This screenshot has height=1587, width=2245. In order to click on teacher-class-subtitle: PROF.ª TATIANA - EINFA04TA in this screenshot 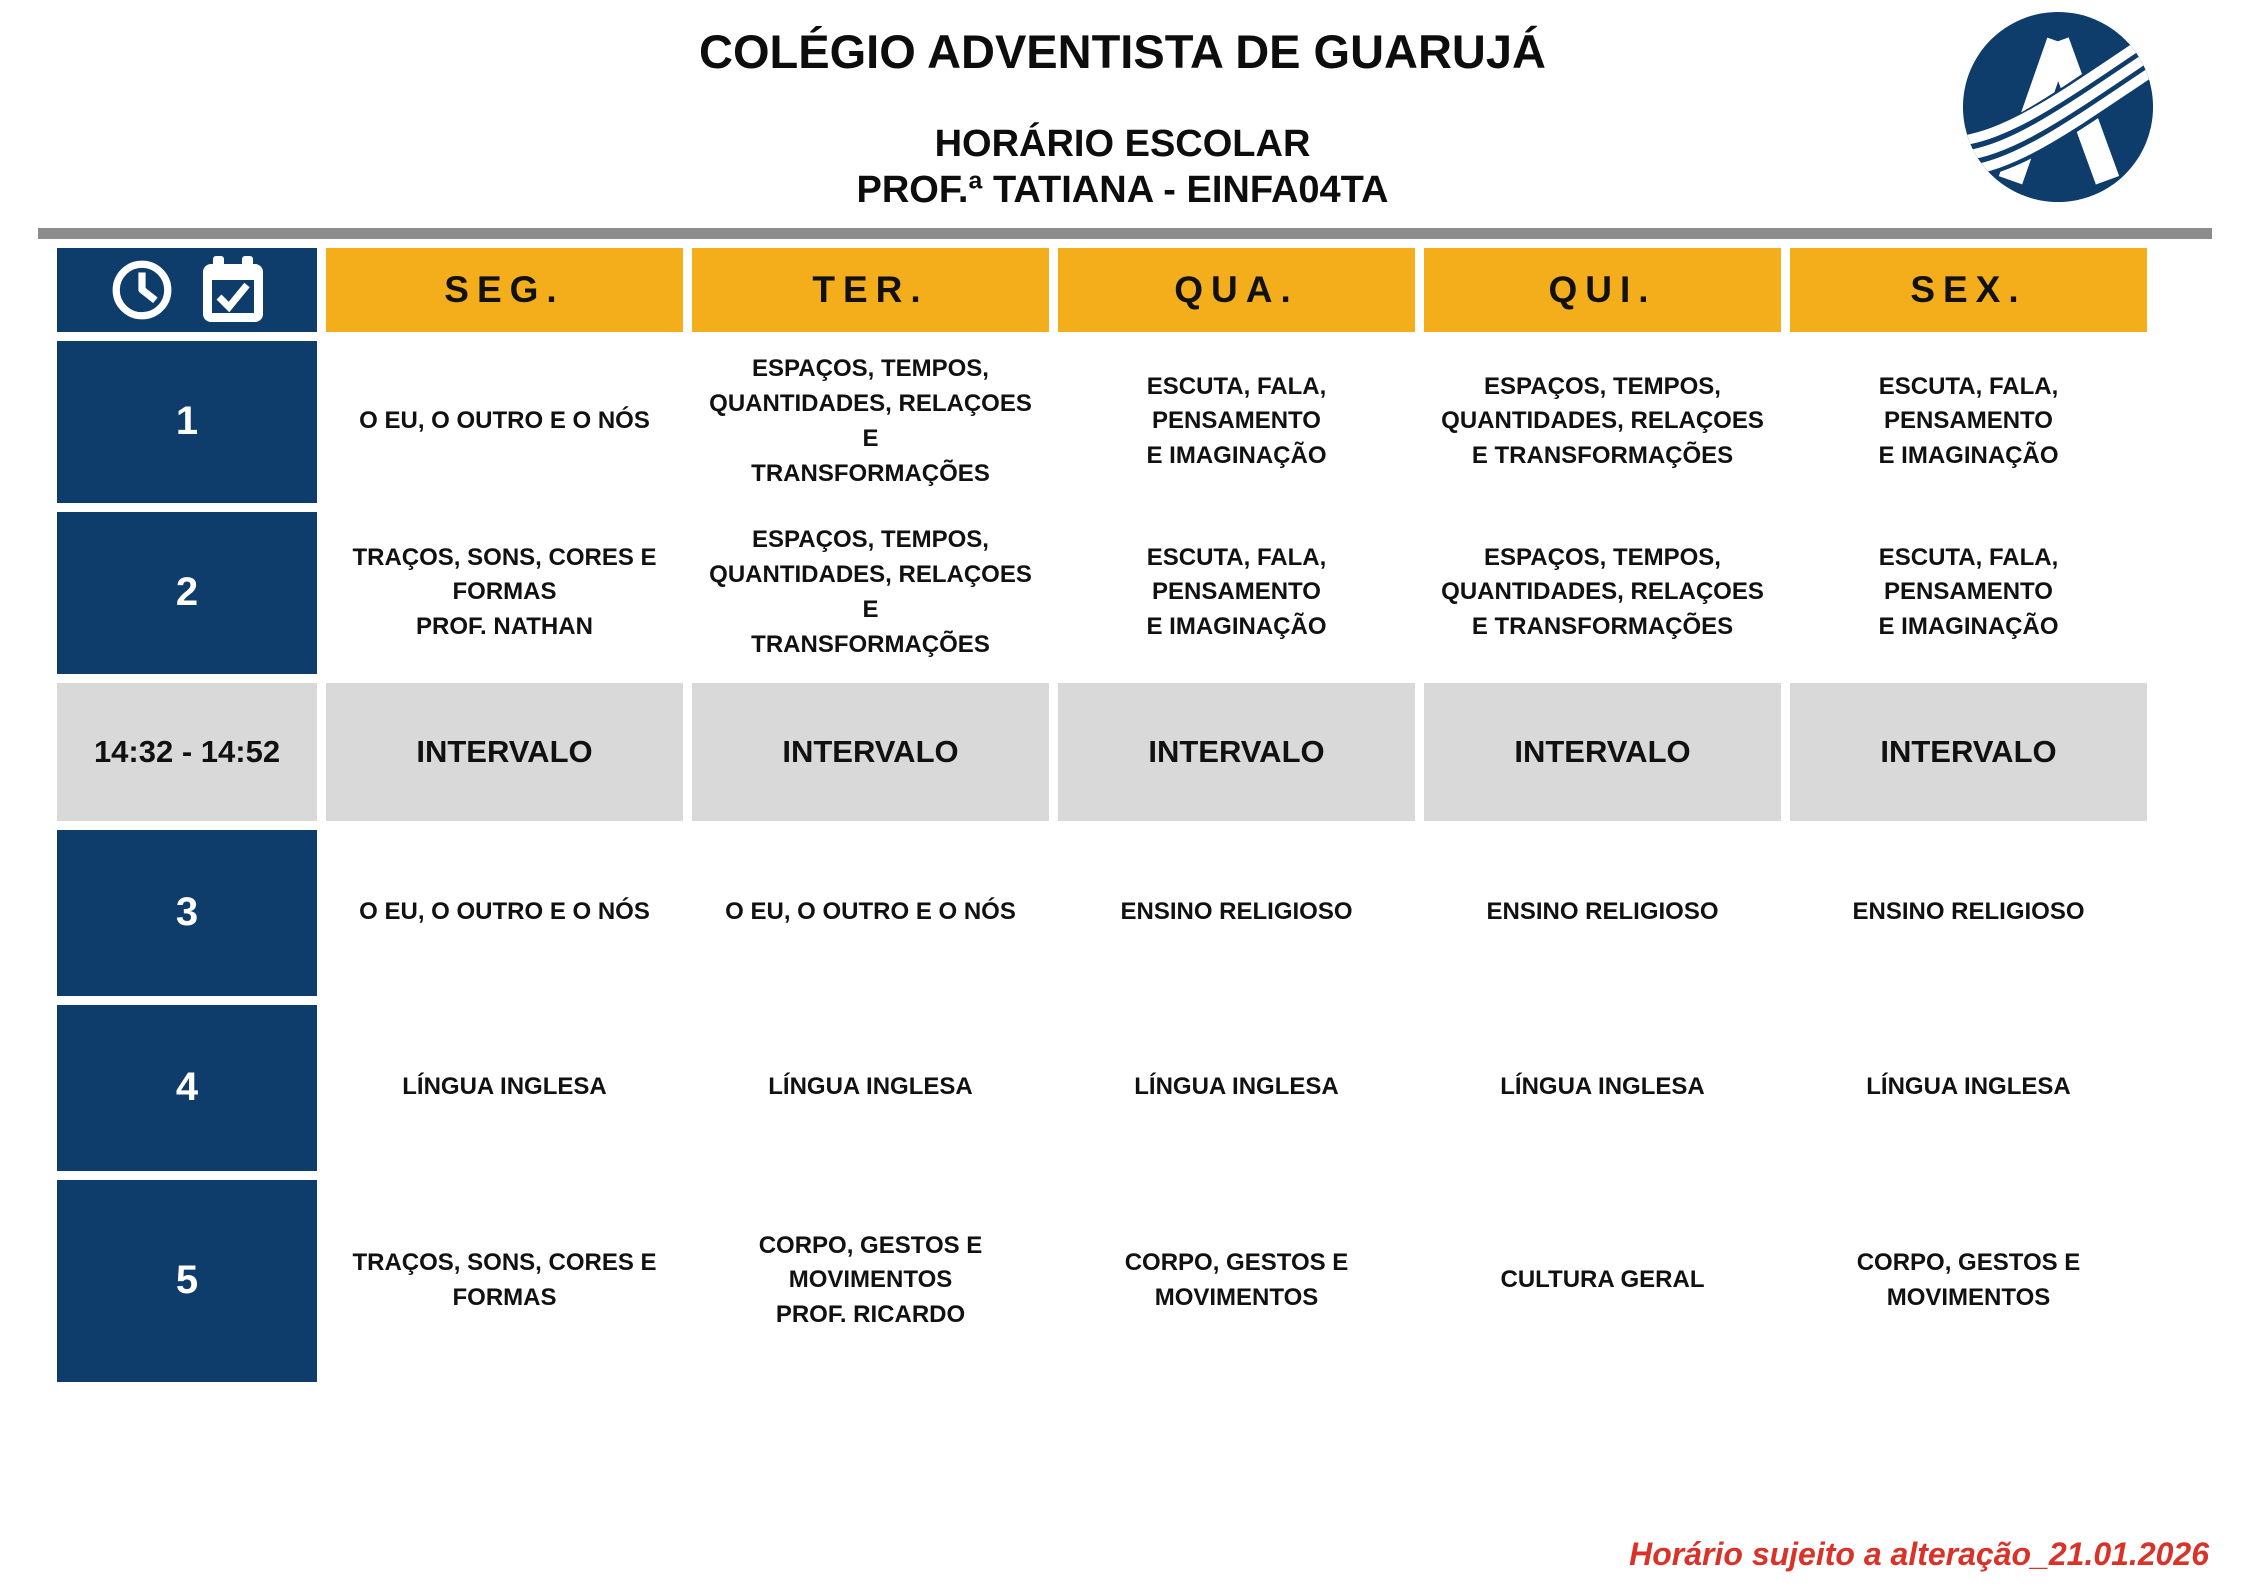, I will do `click(1122, 190)`.